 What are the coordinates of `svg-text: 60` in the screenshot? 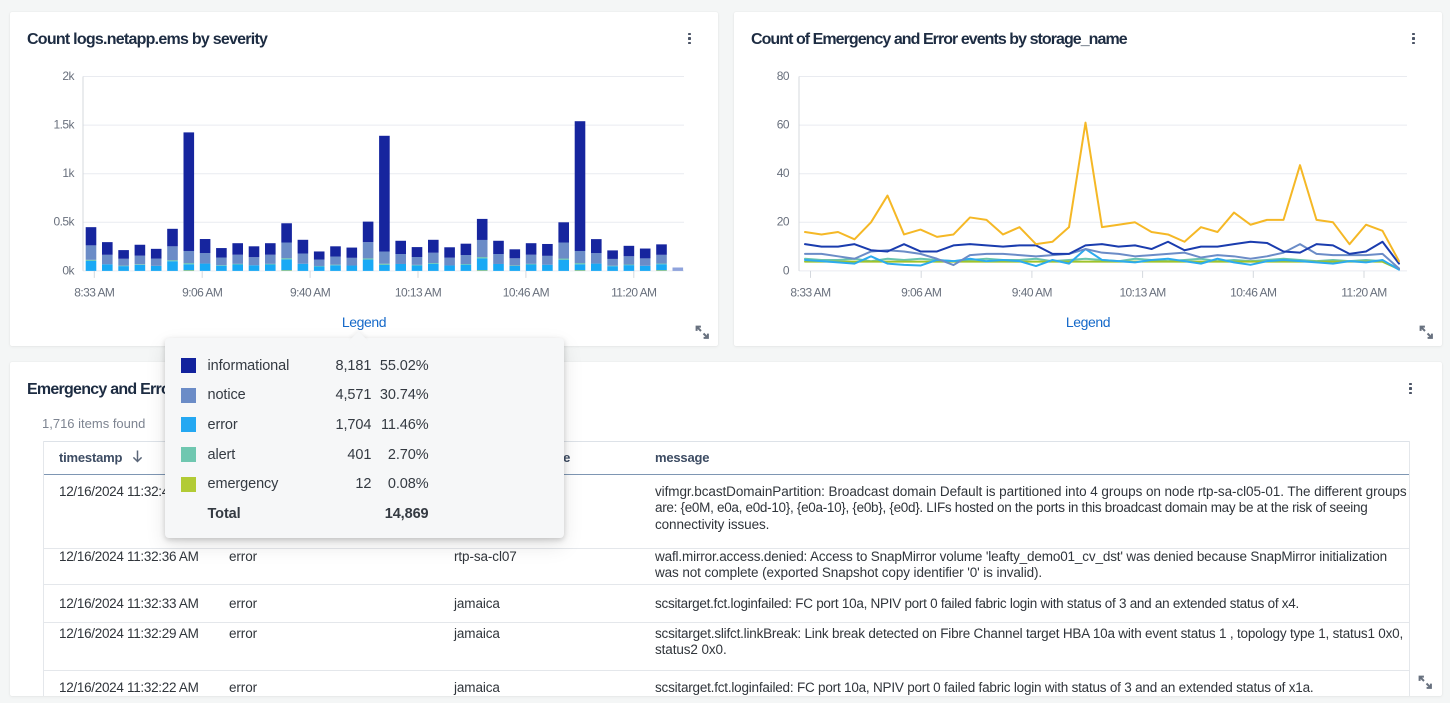 It's located at (783, 125).